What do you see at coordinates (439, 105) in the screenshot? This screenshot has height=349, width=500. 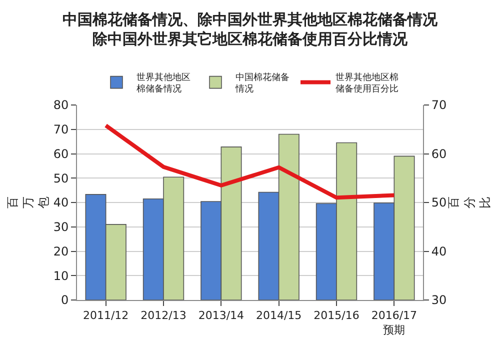 I see `y2-tick-label: 70` at bounding box center [439, 105].